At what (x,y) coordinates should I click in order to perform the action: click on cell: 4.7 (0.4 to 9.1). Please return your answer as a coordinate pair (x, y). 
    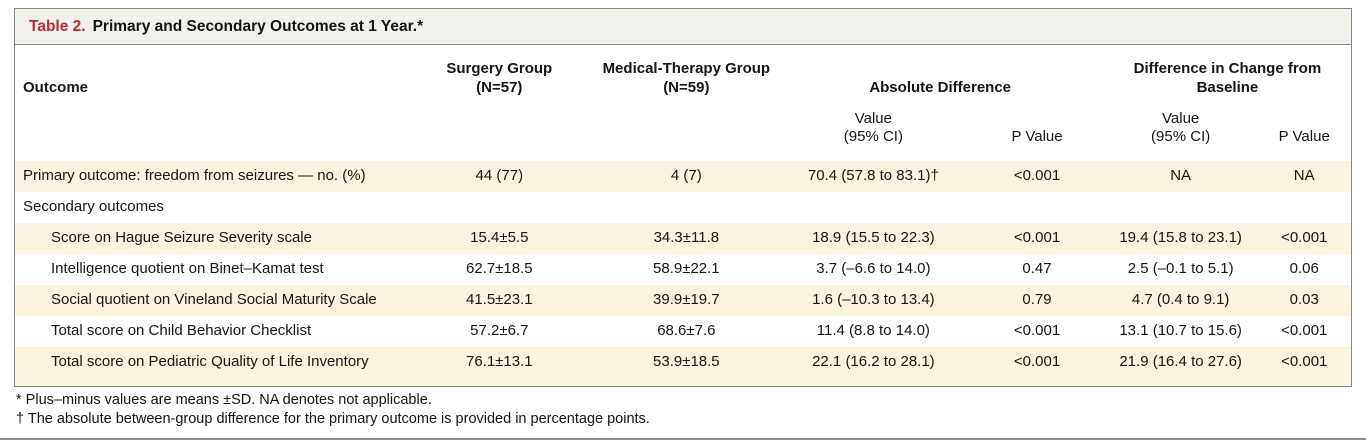
    Looking at the image, I should click on (1180, 299).